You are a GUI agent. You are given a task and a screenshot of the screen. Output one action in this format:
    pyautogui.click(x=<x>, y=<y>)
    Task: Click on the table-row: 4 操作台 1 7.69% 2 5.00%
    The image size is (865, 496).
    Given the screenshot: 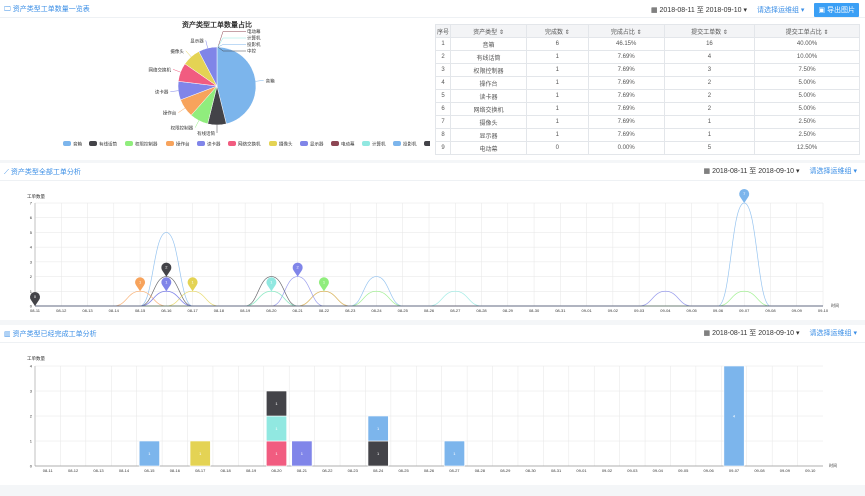 What is the action you would take?
    pyautogui.click(x=647, y=83)
    